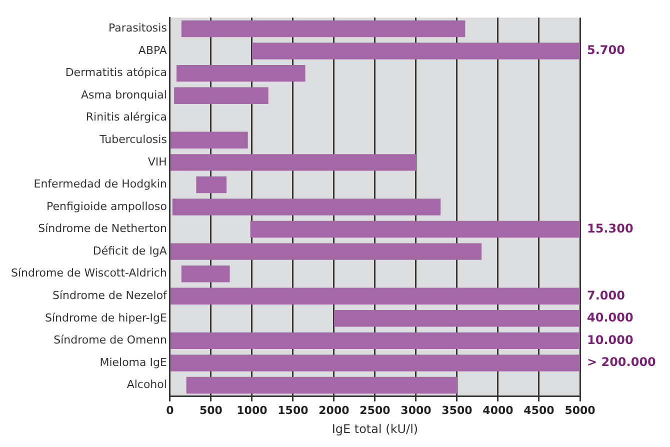 This screenshot has height=447, width=670. I want to click on y-tick-label: Tuberculosis, so click(133, 139).